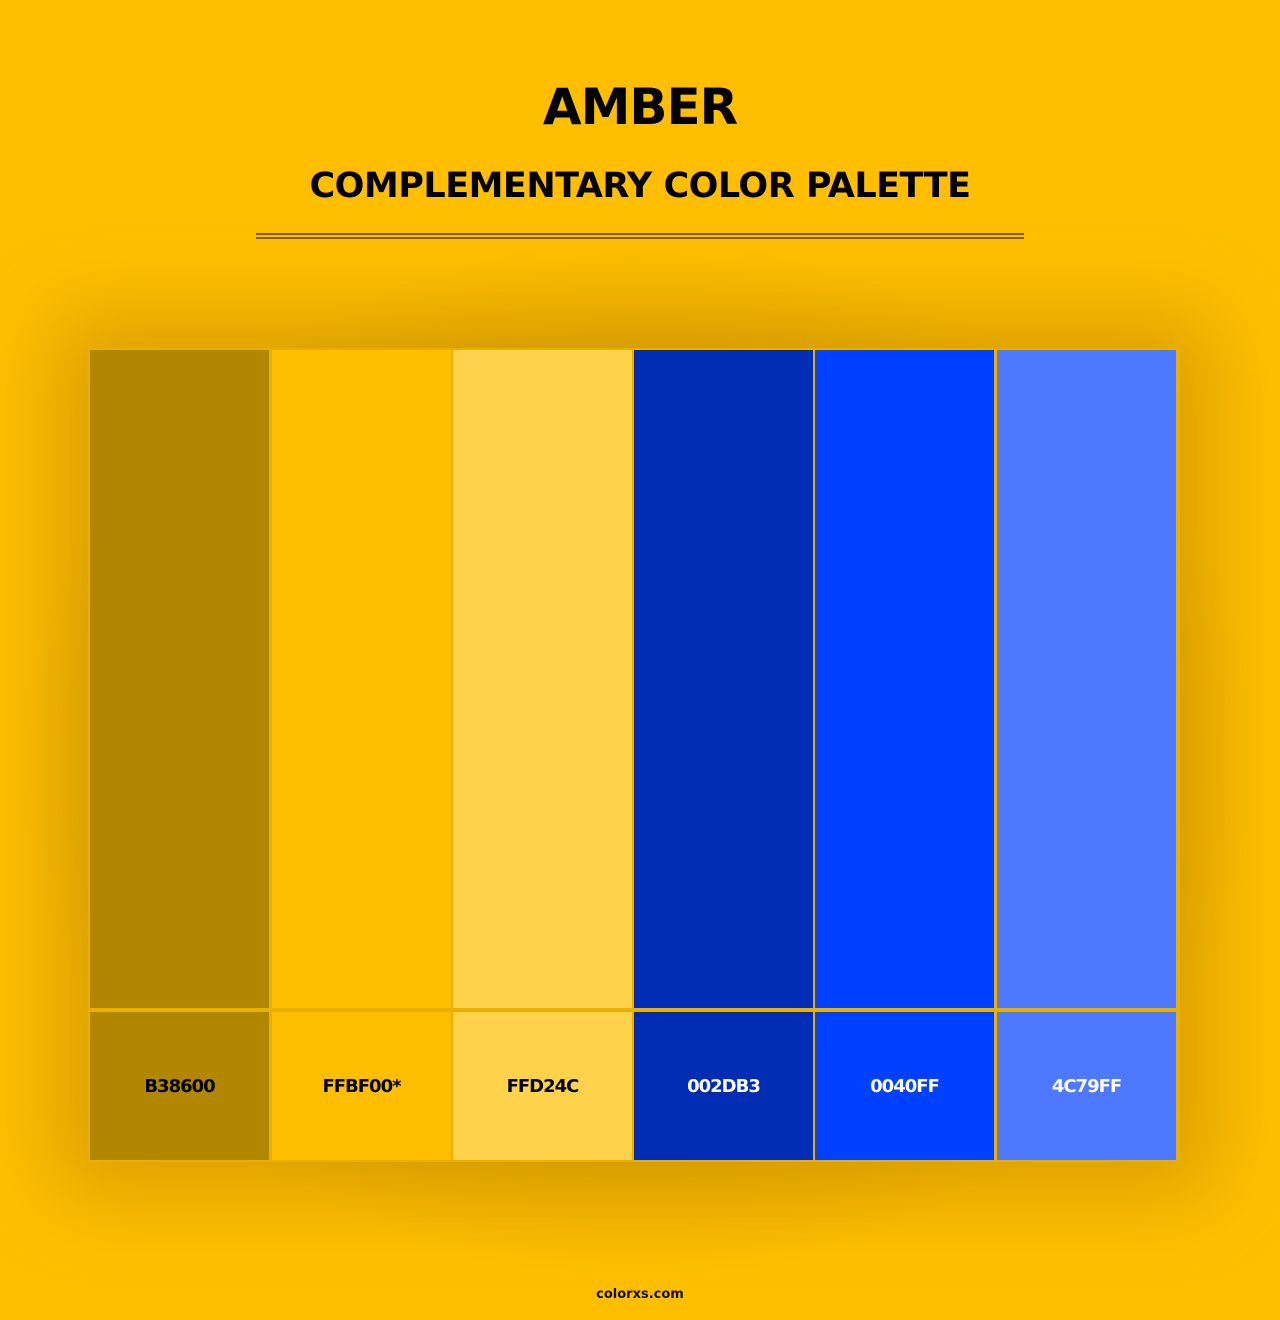 The width and height of the screenshot is (1280, 1320). What do you see at coordinates (640, 107) in the screenshot?
I see `page-title: AMBER` at bounding box center [640, 107].